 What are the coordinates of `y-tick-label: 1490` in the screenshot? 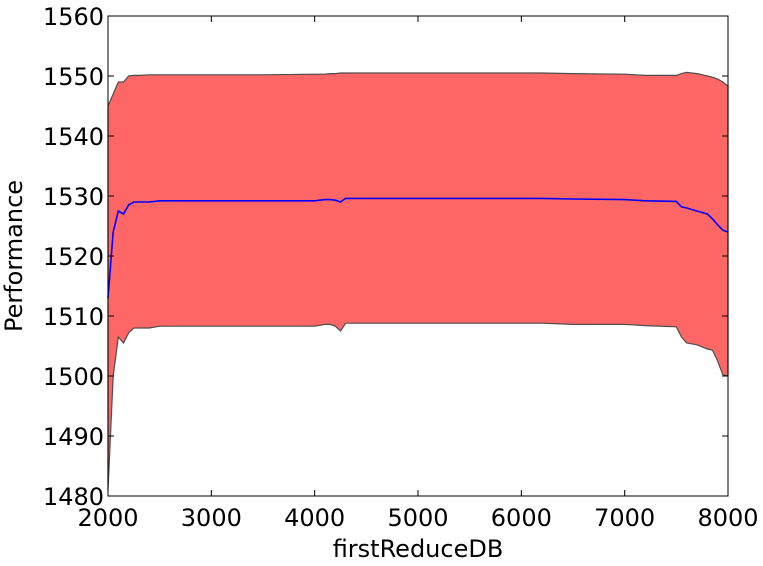 It's located at (73, 437).